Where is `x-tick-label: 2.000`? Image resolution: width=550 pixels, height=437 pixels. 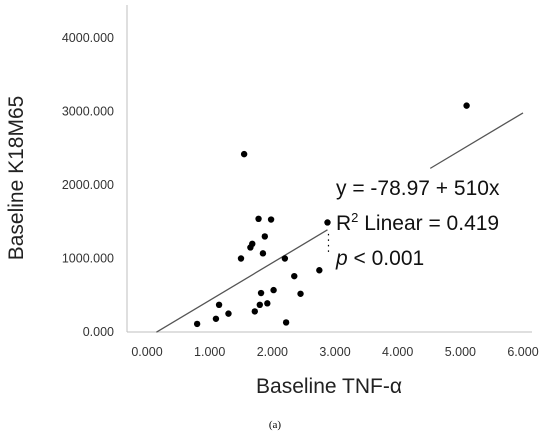
x-tick-label: 2.000 is located at coordinates (272, 352).